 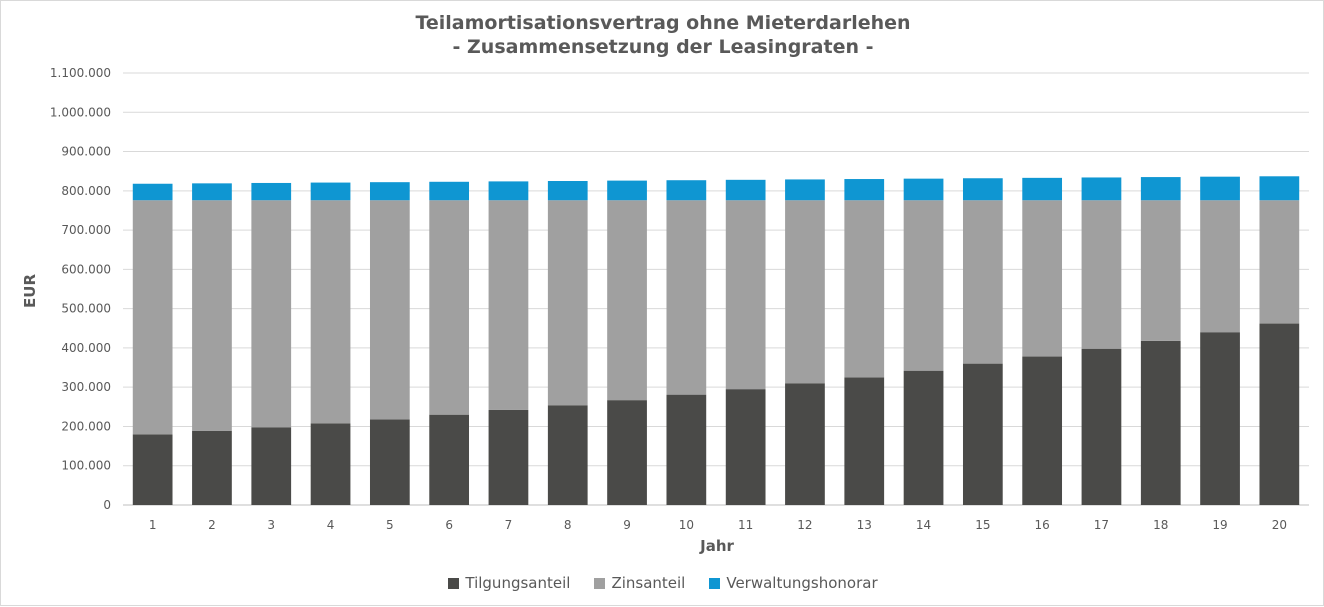 I want to click on y-tick-label: 700.000, so click(x=86, y=230).